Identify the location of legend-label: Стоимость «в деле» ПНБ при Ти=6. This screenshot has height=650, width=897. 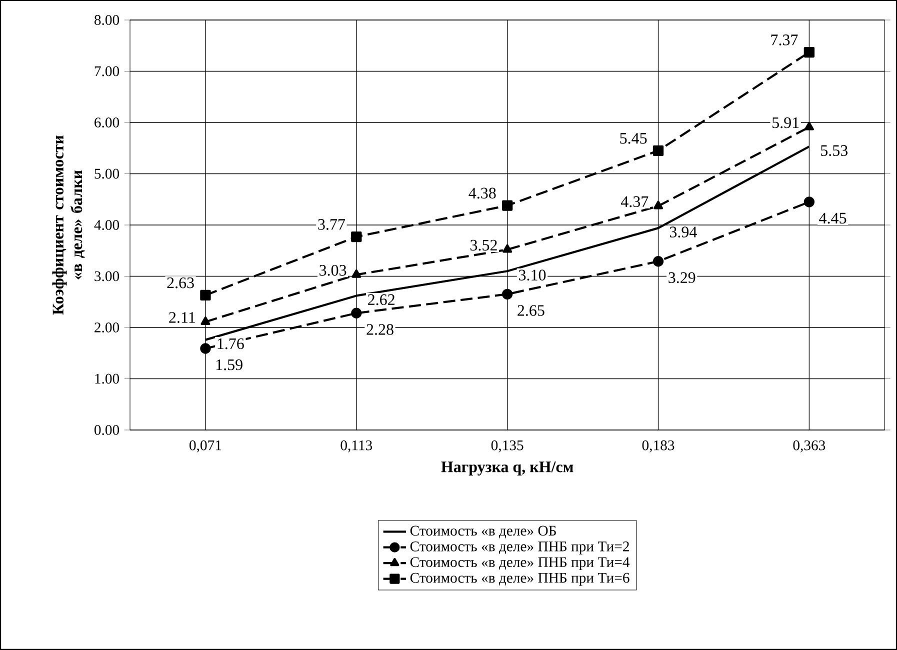
(520, 579).